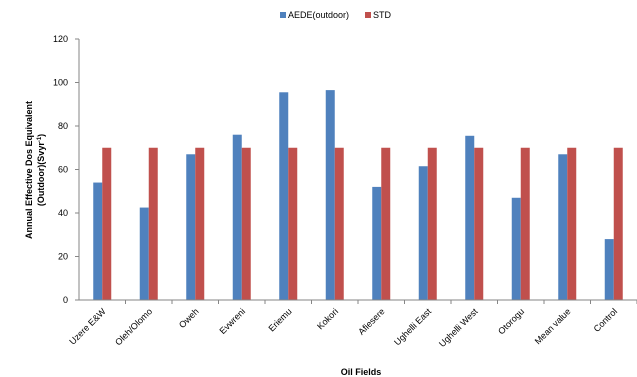 This screenshot has height=377, width=637. Describe the element at coordinates (327, 318) in the screenshot. I see `x-tick-label: Kokori` at that location.